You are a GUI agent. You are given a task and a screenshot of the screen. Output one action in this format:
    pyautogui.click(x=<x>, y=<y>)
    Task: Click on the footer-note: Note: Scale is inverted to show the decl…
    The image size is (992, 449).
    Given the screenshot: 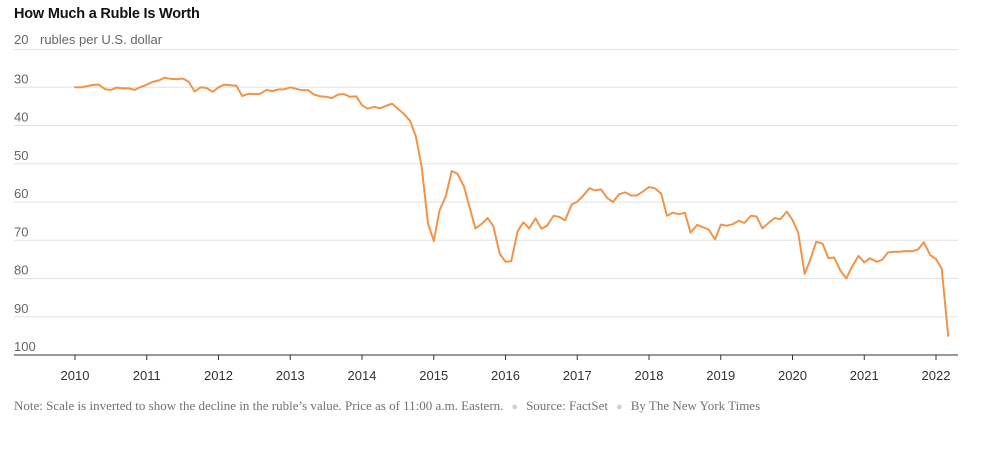 What is the action you would take?
    pyautogui.click(x=259, y=405)
    